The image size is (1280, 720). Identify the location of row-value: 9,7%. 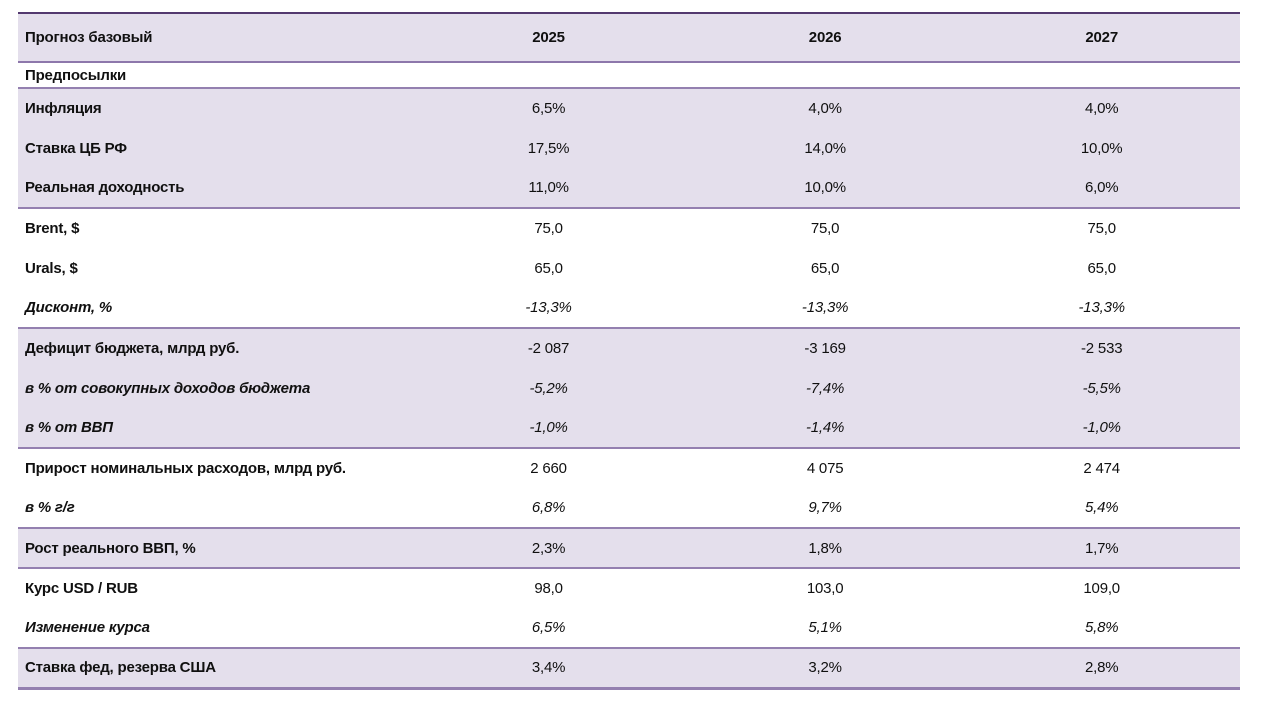
(825, 507).